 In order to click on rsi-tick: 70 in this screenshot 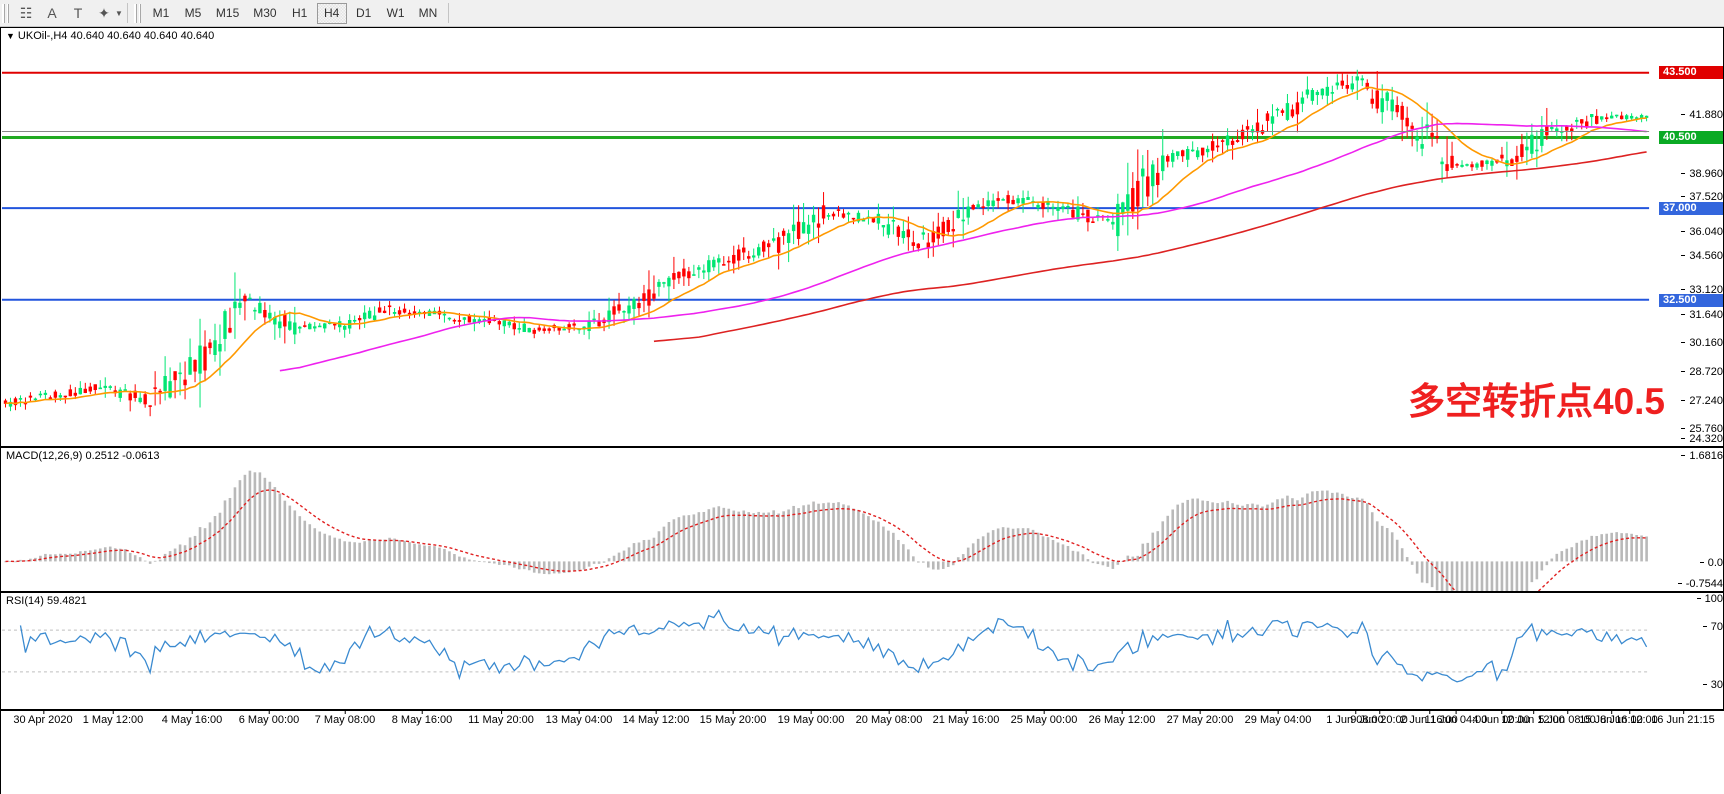, I will do `click(1712, 627)`.